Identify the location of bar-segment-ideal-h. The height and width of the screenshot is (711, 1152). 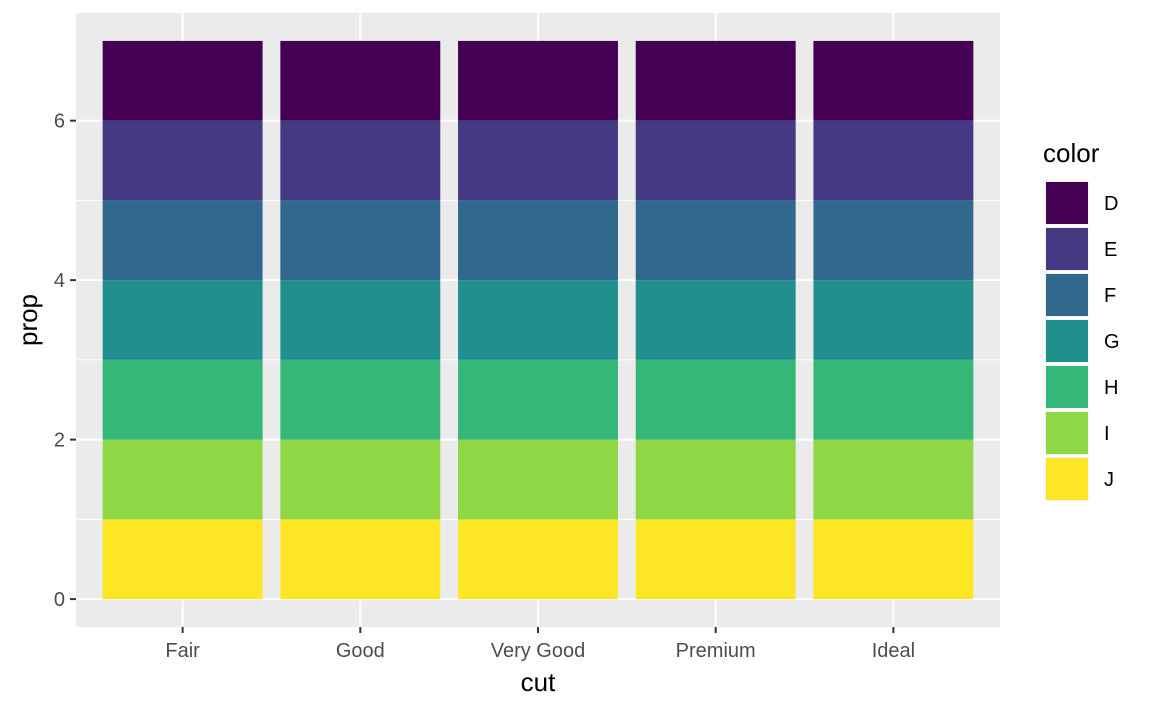
(893, 399).